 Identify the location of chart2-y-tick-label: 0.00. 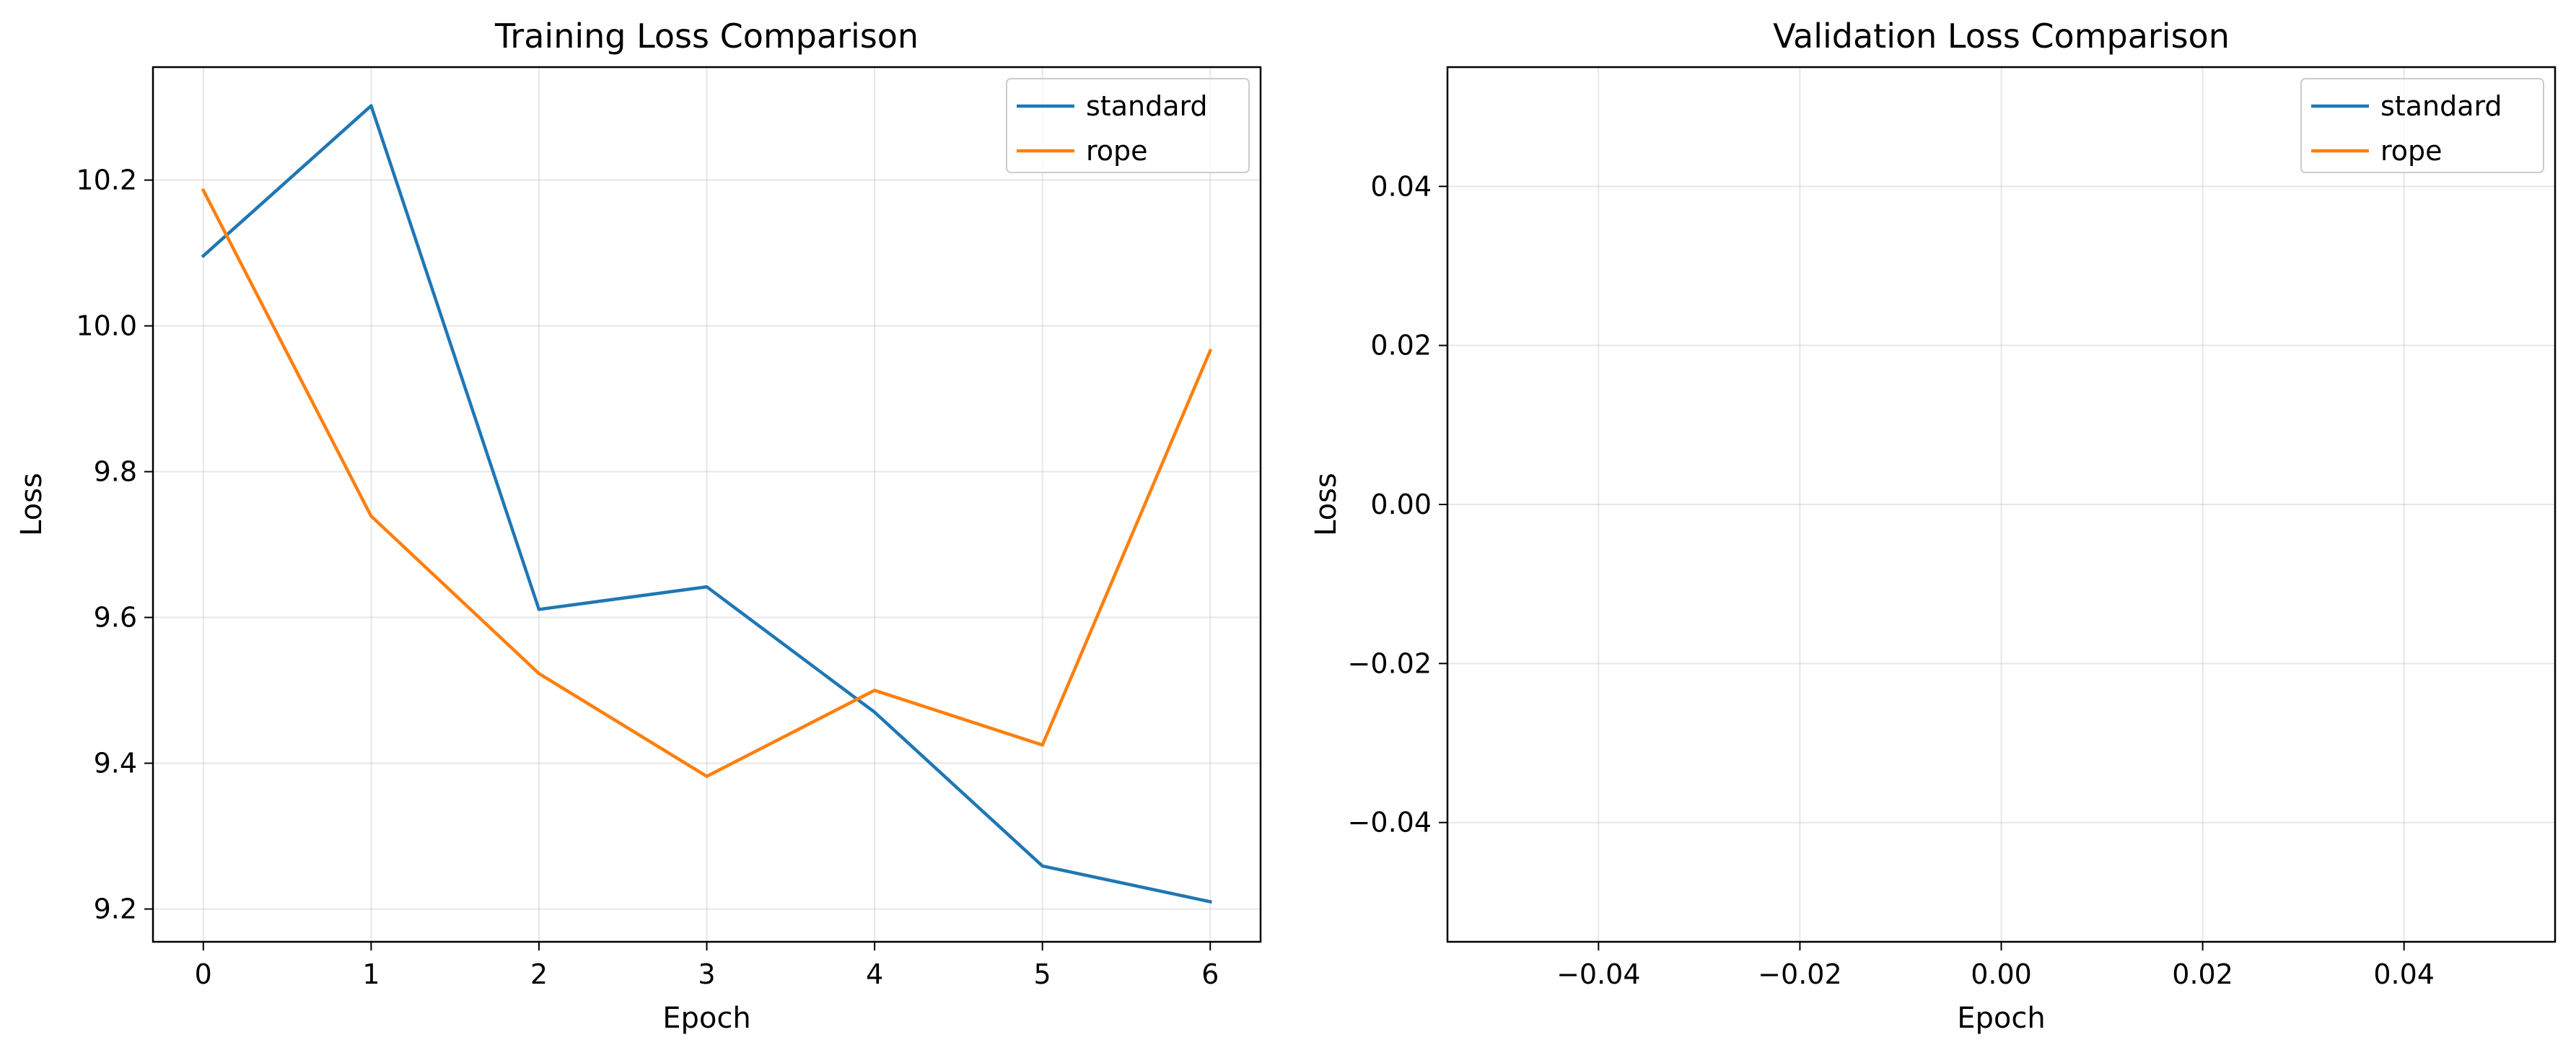
(1401, 504).